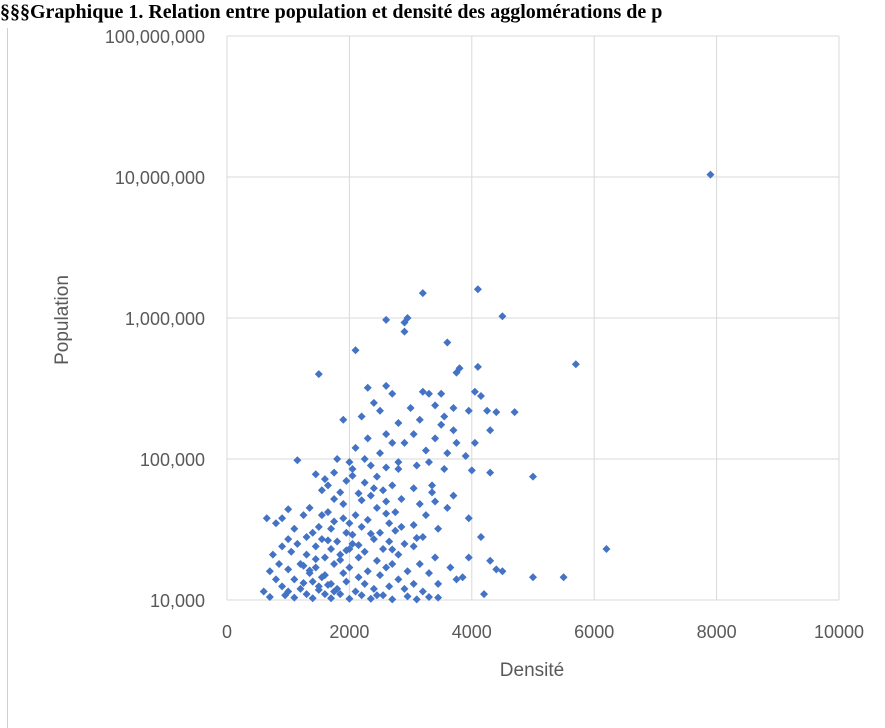 This screenshot has width=885, height=728. What do you see at coordinates (349, 632) in the screenshot?
I see `x-tick-label: 2000` at bounding box center [349, 632].